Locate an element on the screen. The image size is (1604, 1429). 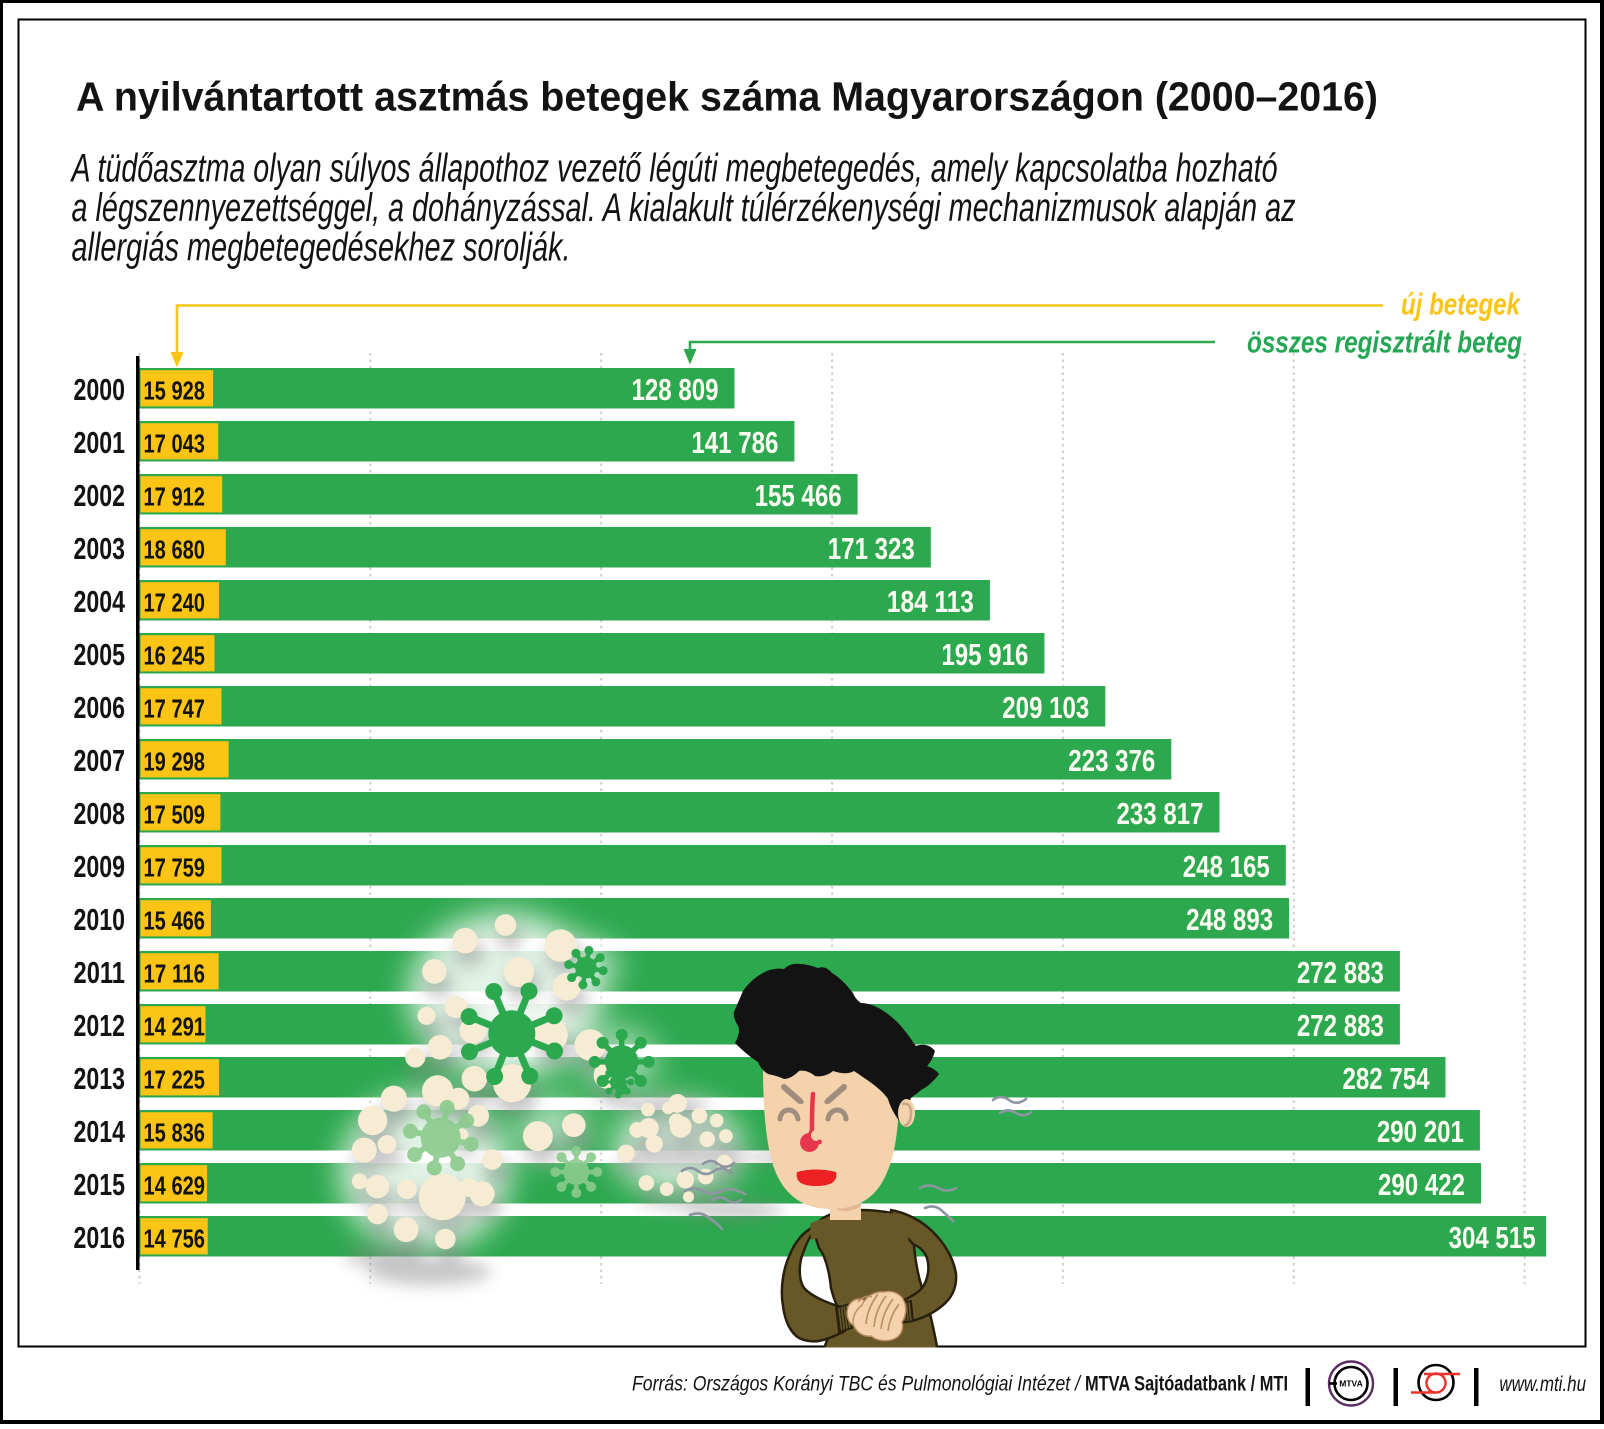
svg-text: 14 756 is located at coordinates (175, 1238).